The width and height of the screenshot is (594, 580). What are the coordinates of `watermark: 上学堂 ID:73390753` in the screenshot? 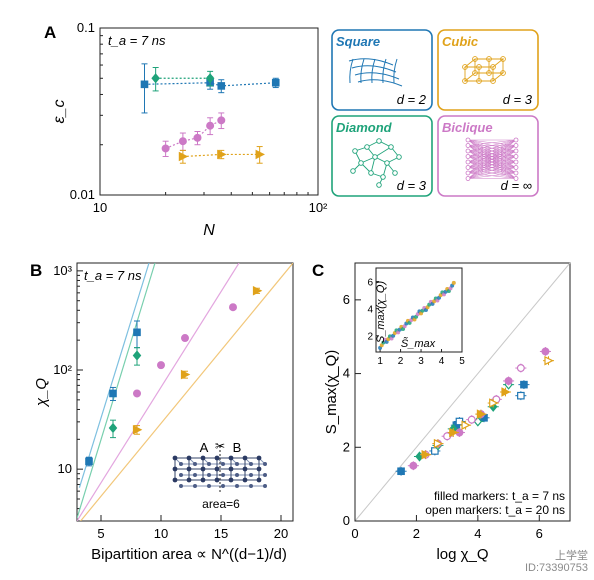 It's located at (556, 562).